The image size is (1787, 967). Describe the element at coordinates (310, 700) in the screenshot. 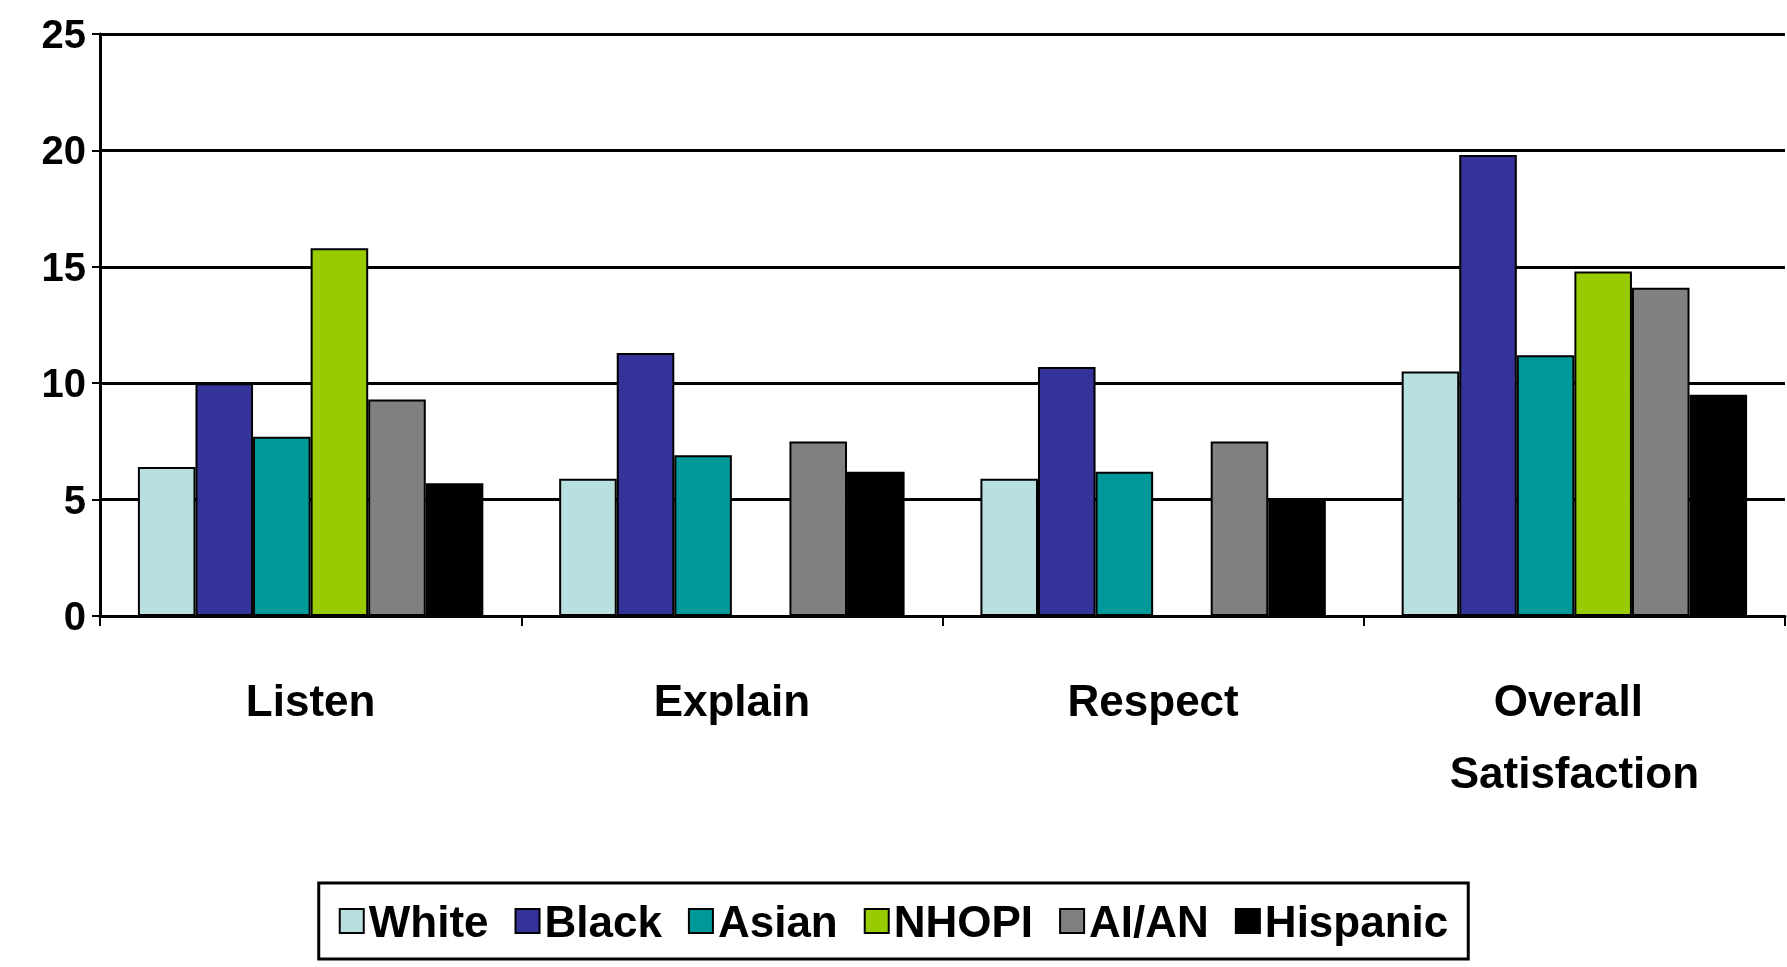

I see `x-tick-label: Listen` at that location.